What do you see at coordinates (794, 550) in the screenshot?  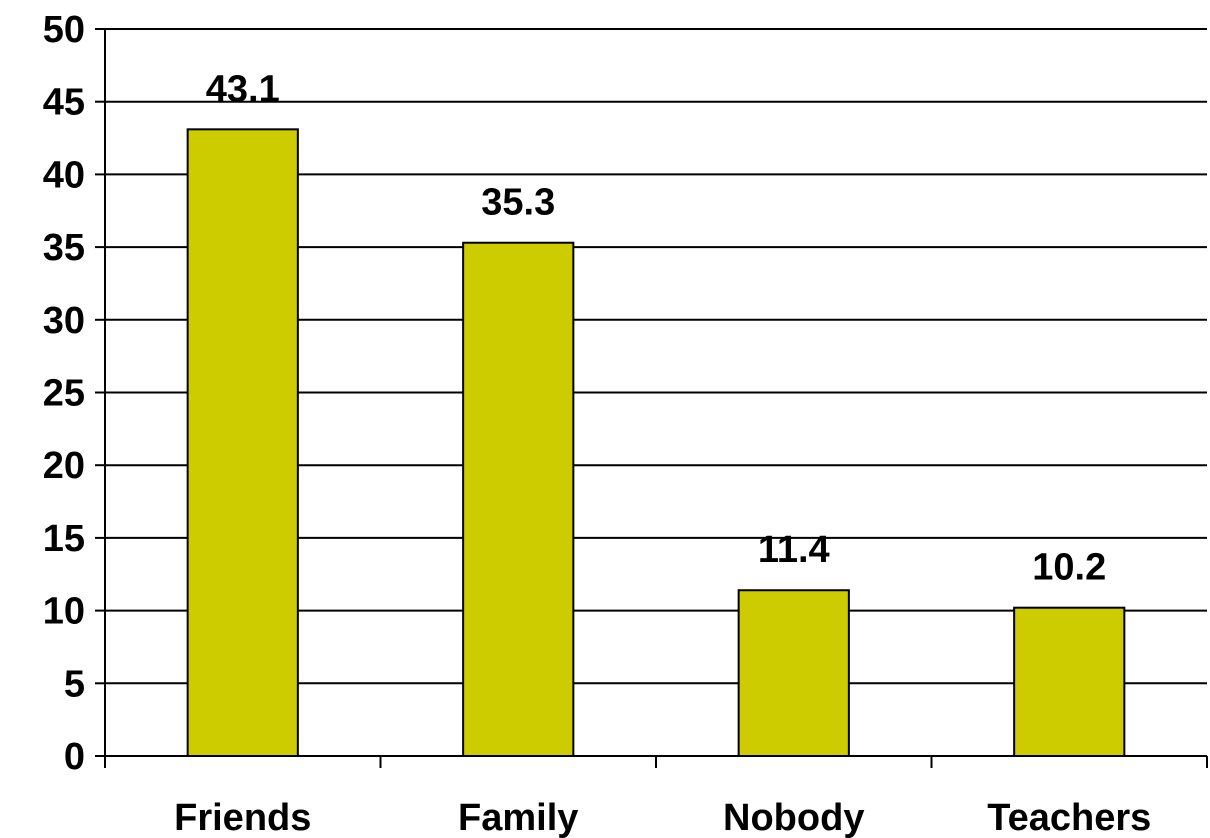 I see `data-label-nobody: 11.4` at bounding box center [794, 550].